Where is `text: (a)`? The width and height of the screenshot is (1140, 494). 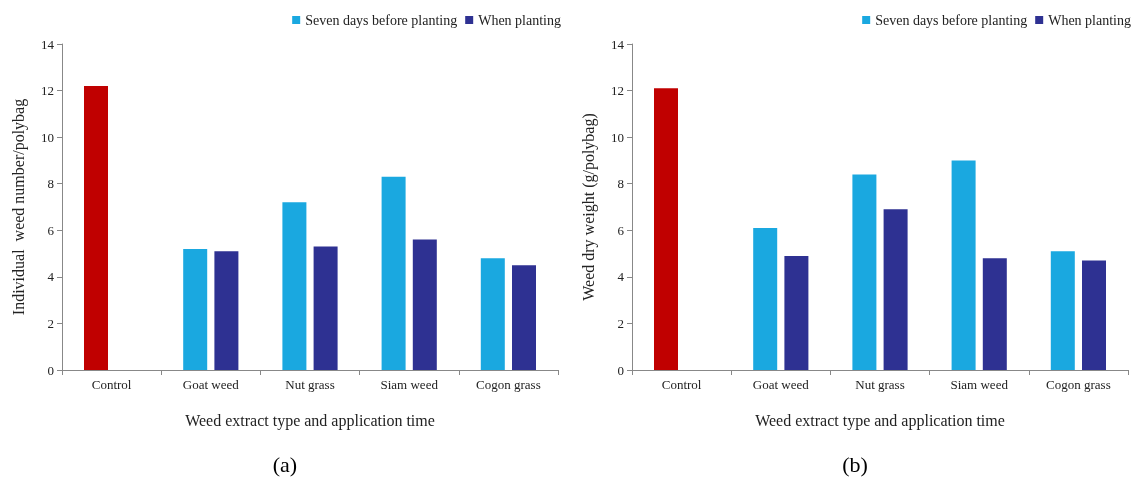
text: (a) is located at coordinates (285, 465).